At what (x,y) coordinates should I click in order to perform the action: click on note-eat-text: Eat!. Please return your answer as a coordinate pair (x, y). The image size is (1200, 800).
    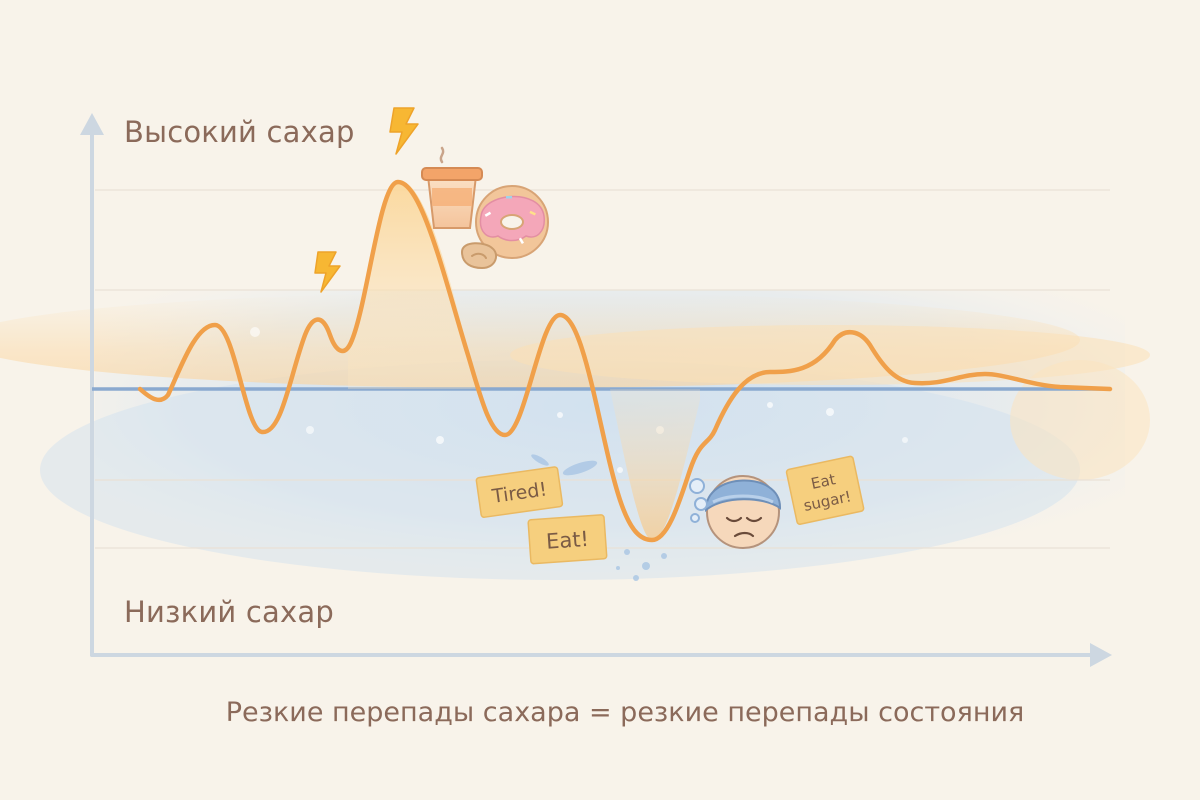
    Looking at the image, I should click on (567, 540).